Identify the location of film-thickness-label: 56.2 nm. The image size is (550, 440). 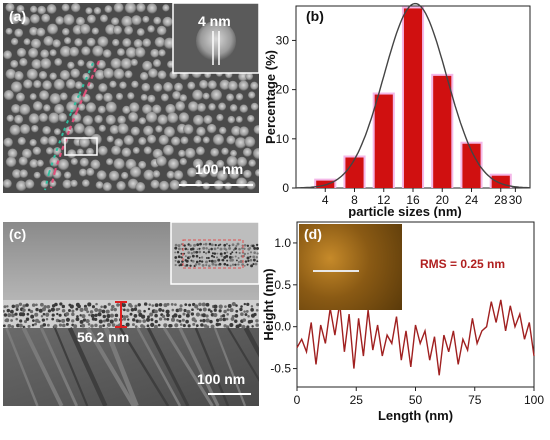
(103, 337).